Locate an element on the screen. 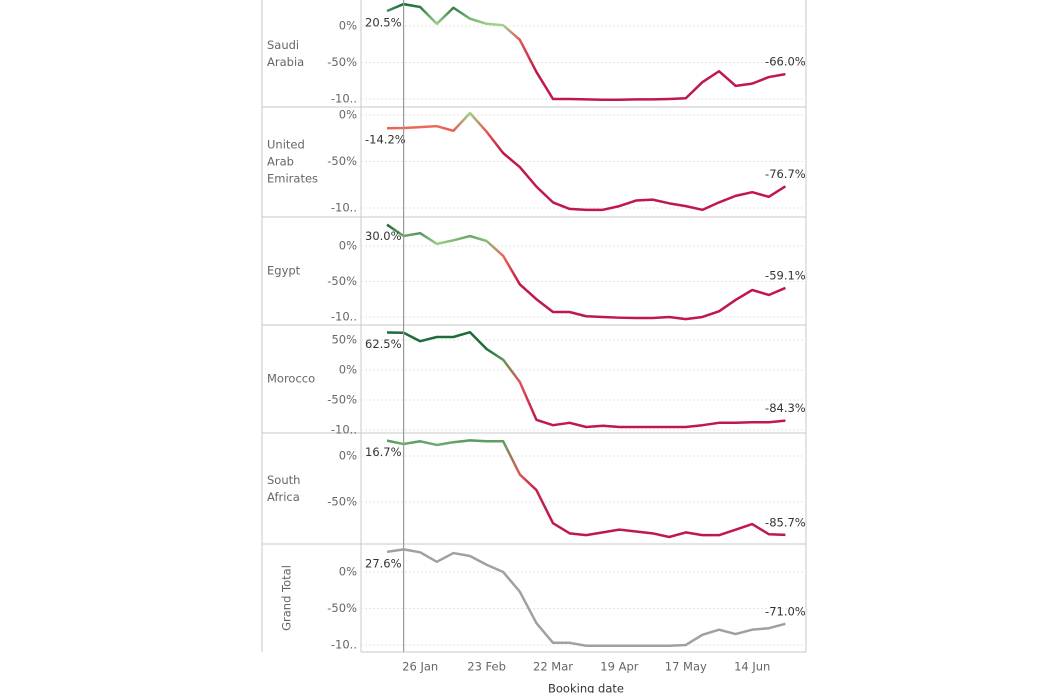 The width and height of the screenshot is (1040, 693). data-label: -71.0% is located at coordinates (785, 611).